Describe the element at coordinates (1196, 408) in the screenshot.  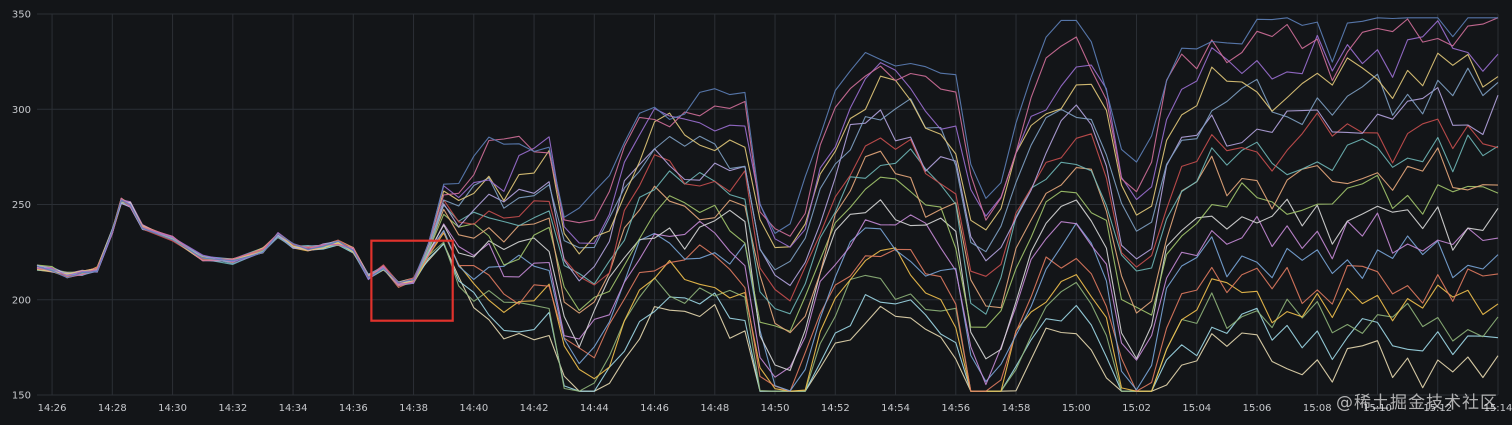
I see `x-tick-label: 15:04` at that location.